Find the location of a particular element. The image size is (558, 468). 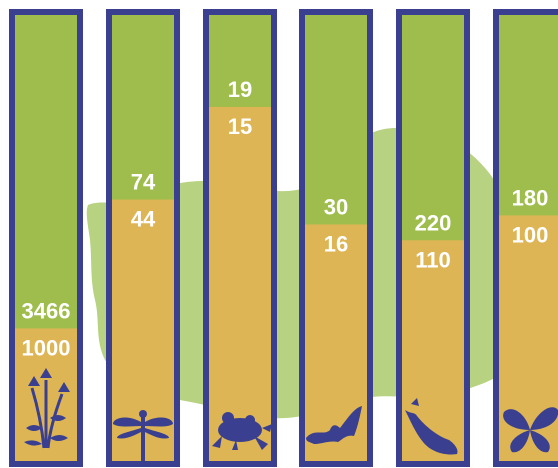

value-label-bottom: 1000 is located at coordinates (46, 347).